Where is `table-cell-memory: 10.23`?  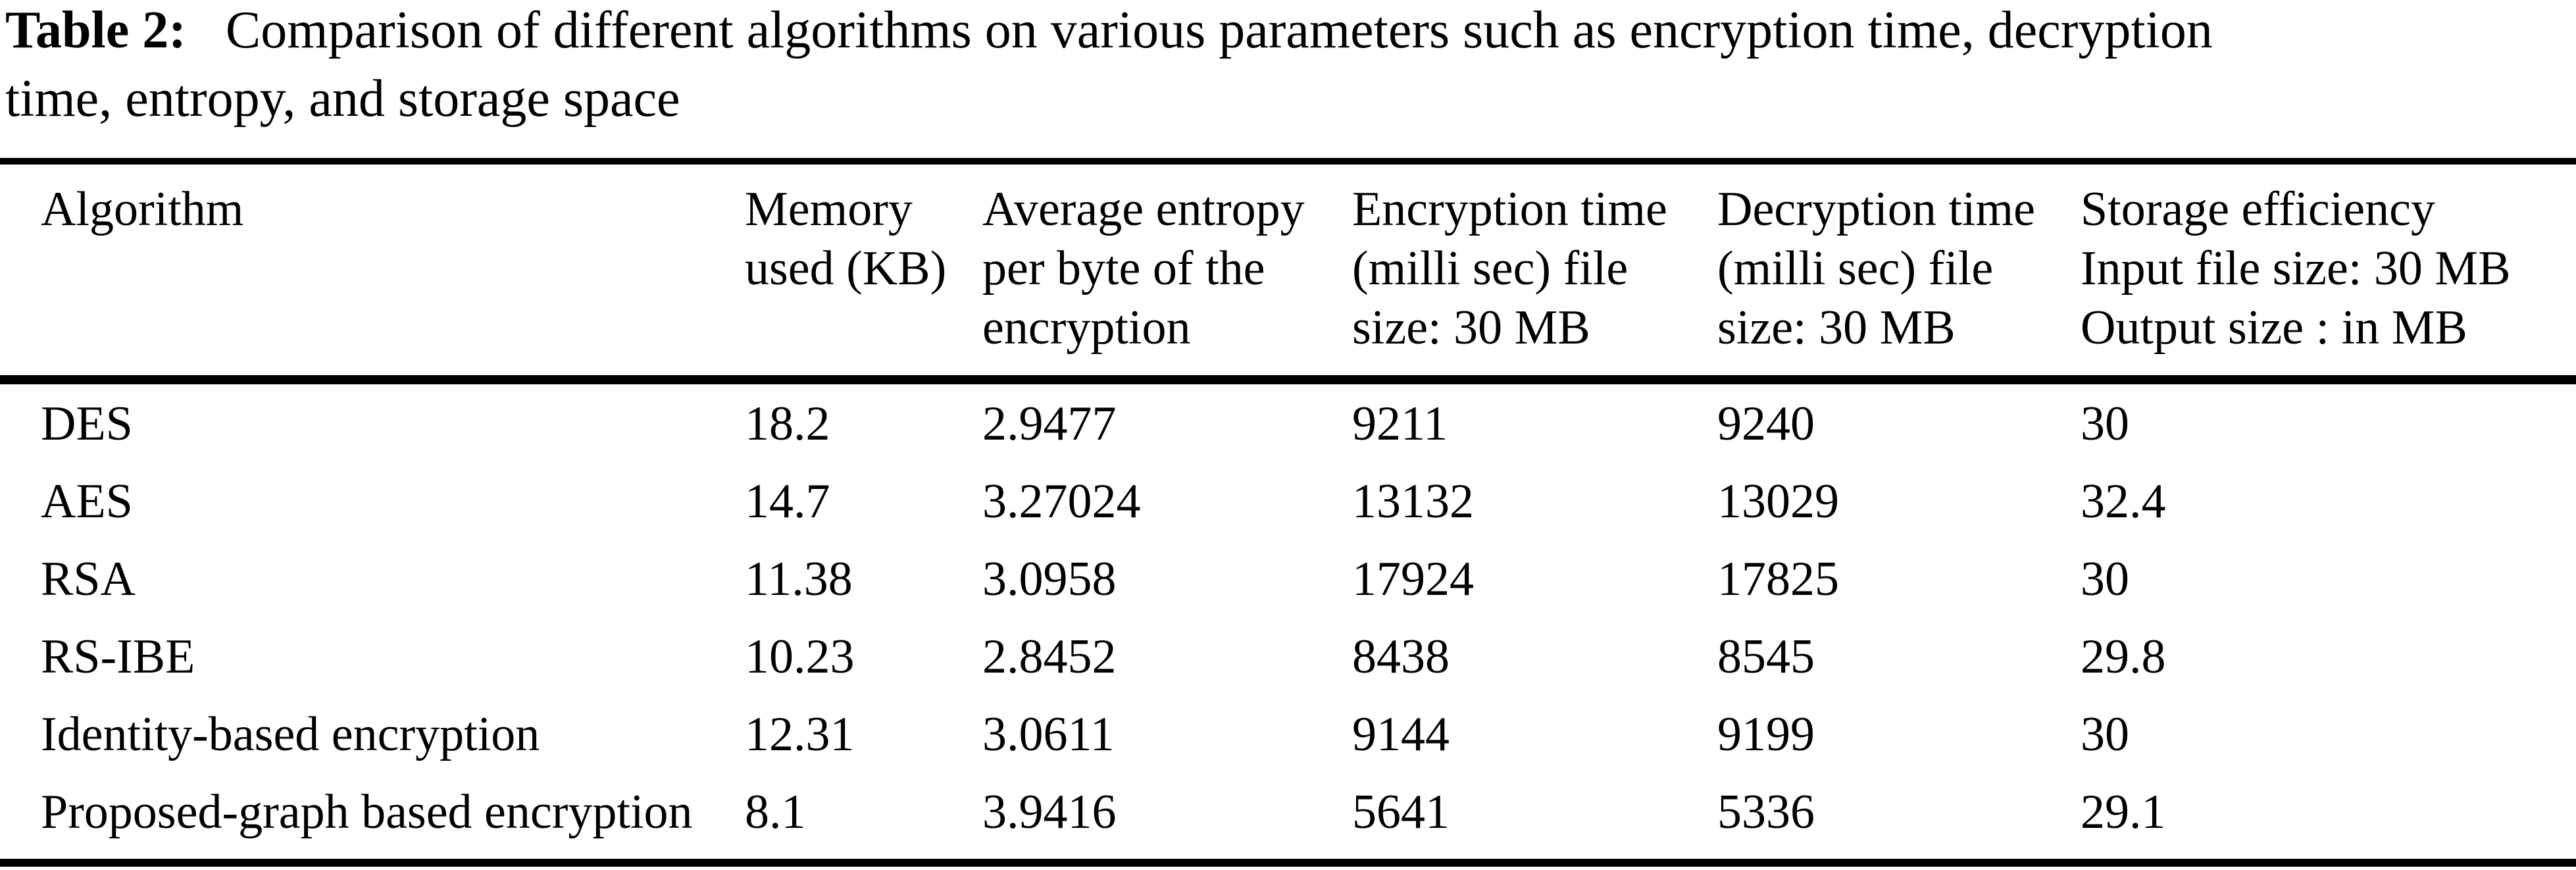 table-cell-memory: 10.23 is located at coordinates (800, 657).